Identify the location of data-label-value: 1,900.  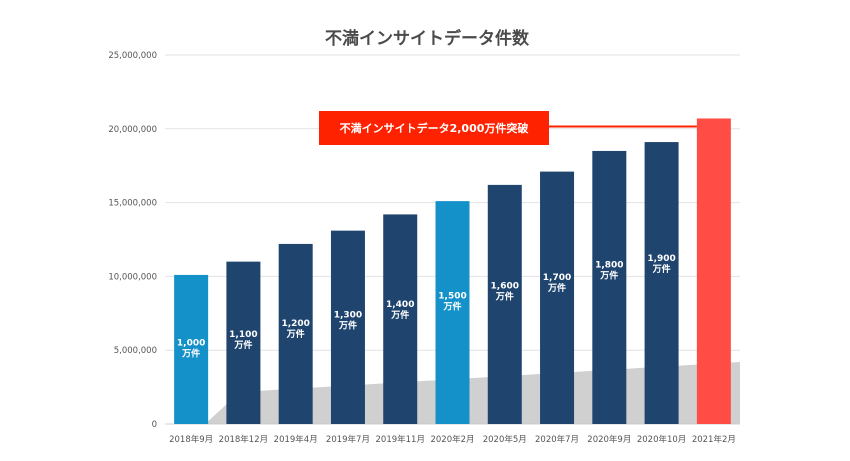
(661, 259).